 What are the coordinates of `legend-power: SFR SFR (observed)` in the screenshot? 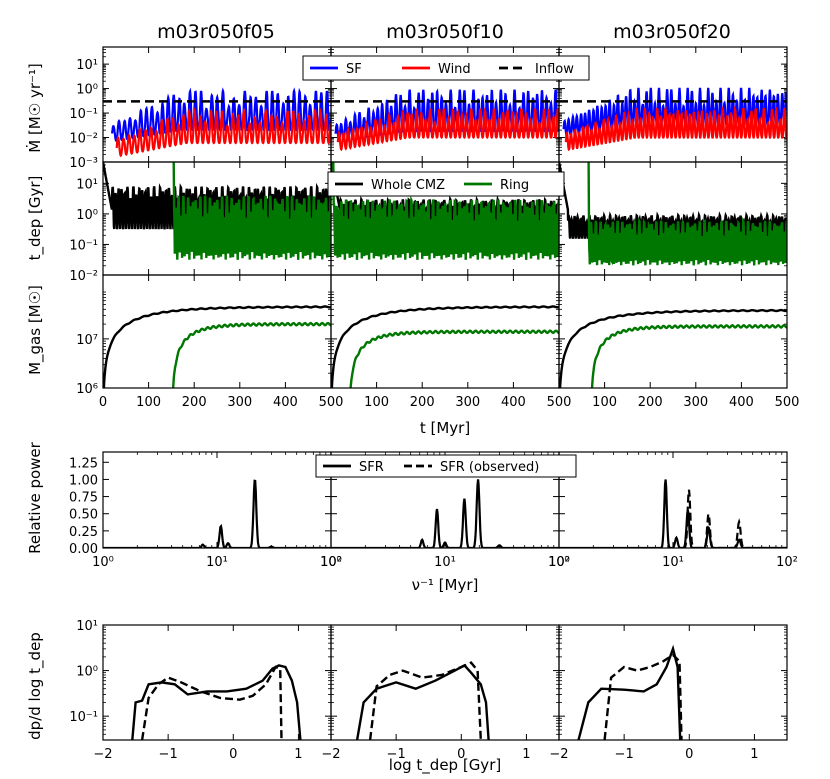 It's located at (446, 466).